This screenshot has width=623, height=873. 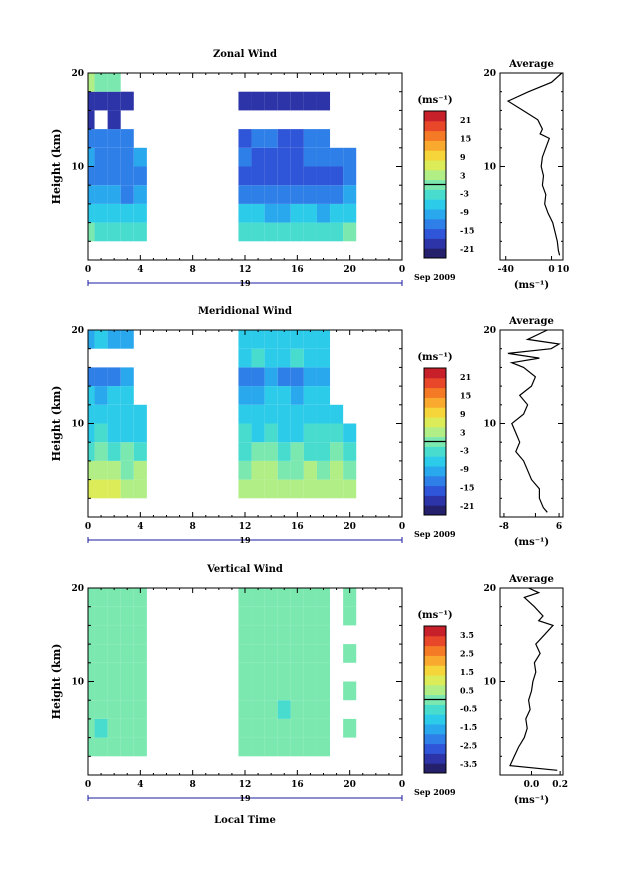 What do you see at coordinates (434, 357) in the screenshot?
I see `colorbar-unit: (ms⁻¹)` at bounding box center [434, 357].